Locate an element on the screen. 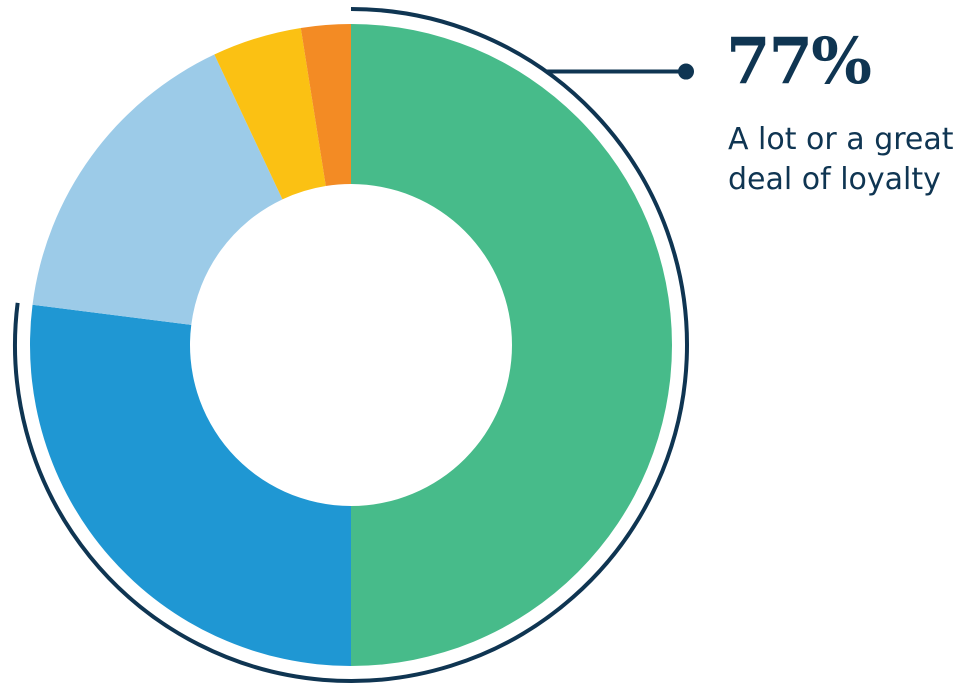  callout-label: A lot or a great deal of loyalty is located at coordinates (841, 159).